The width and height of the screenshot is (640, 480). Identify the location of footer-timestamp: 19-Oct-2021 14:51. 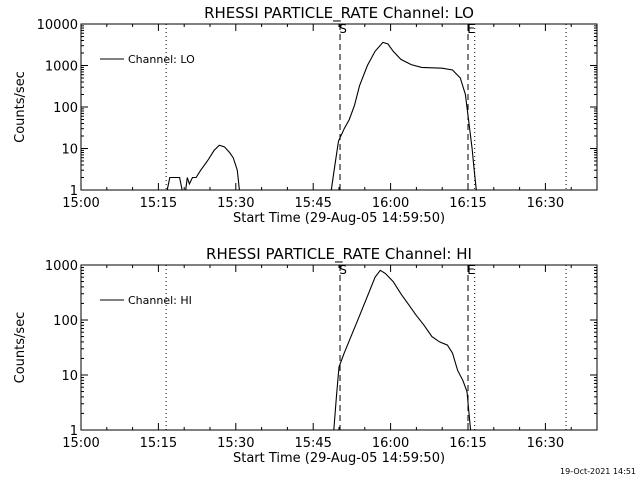
(598, 471).